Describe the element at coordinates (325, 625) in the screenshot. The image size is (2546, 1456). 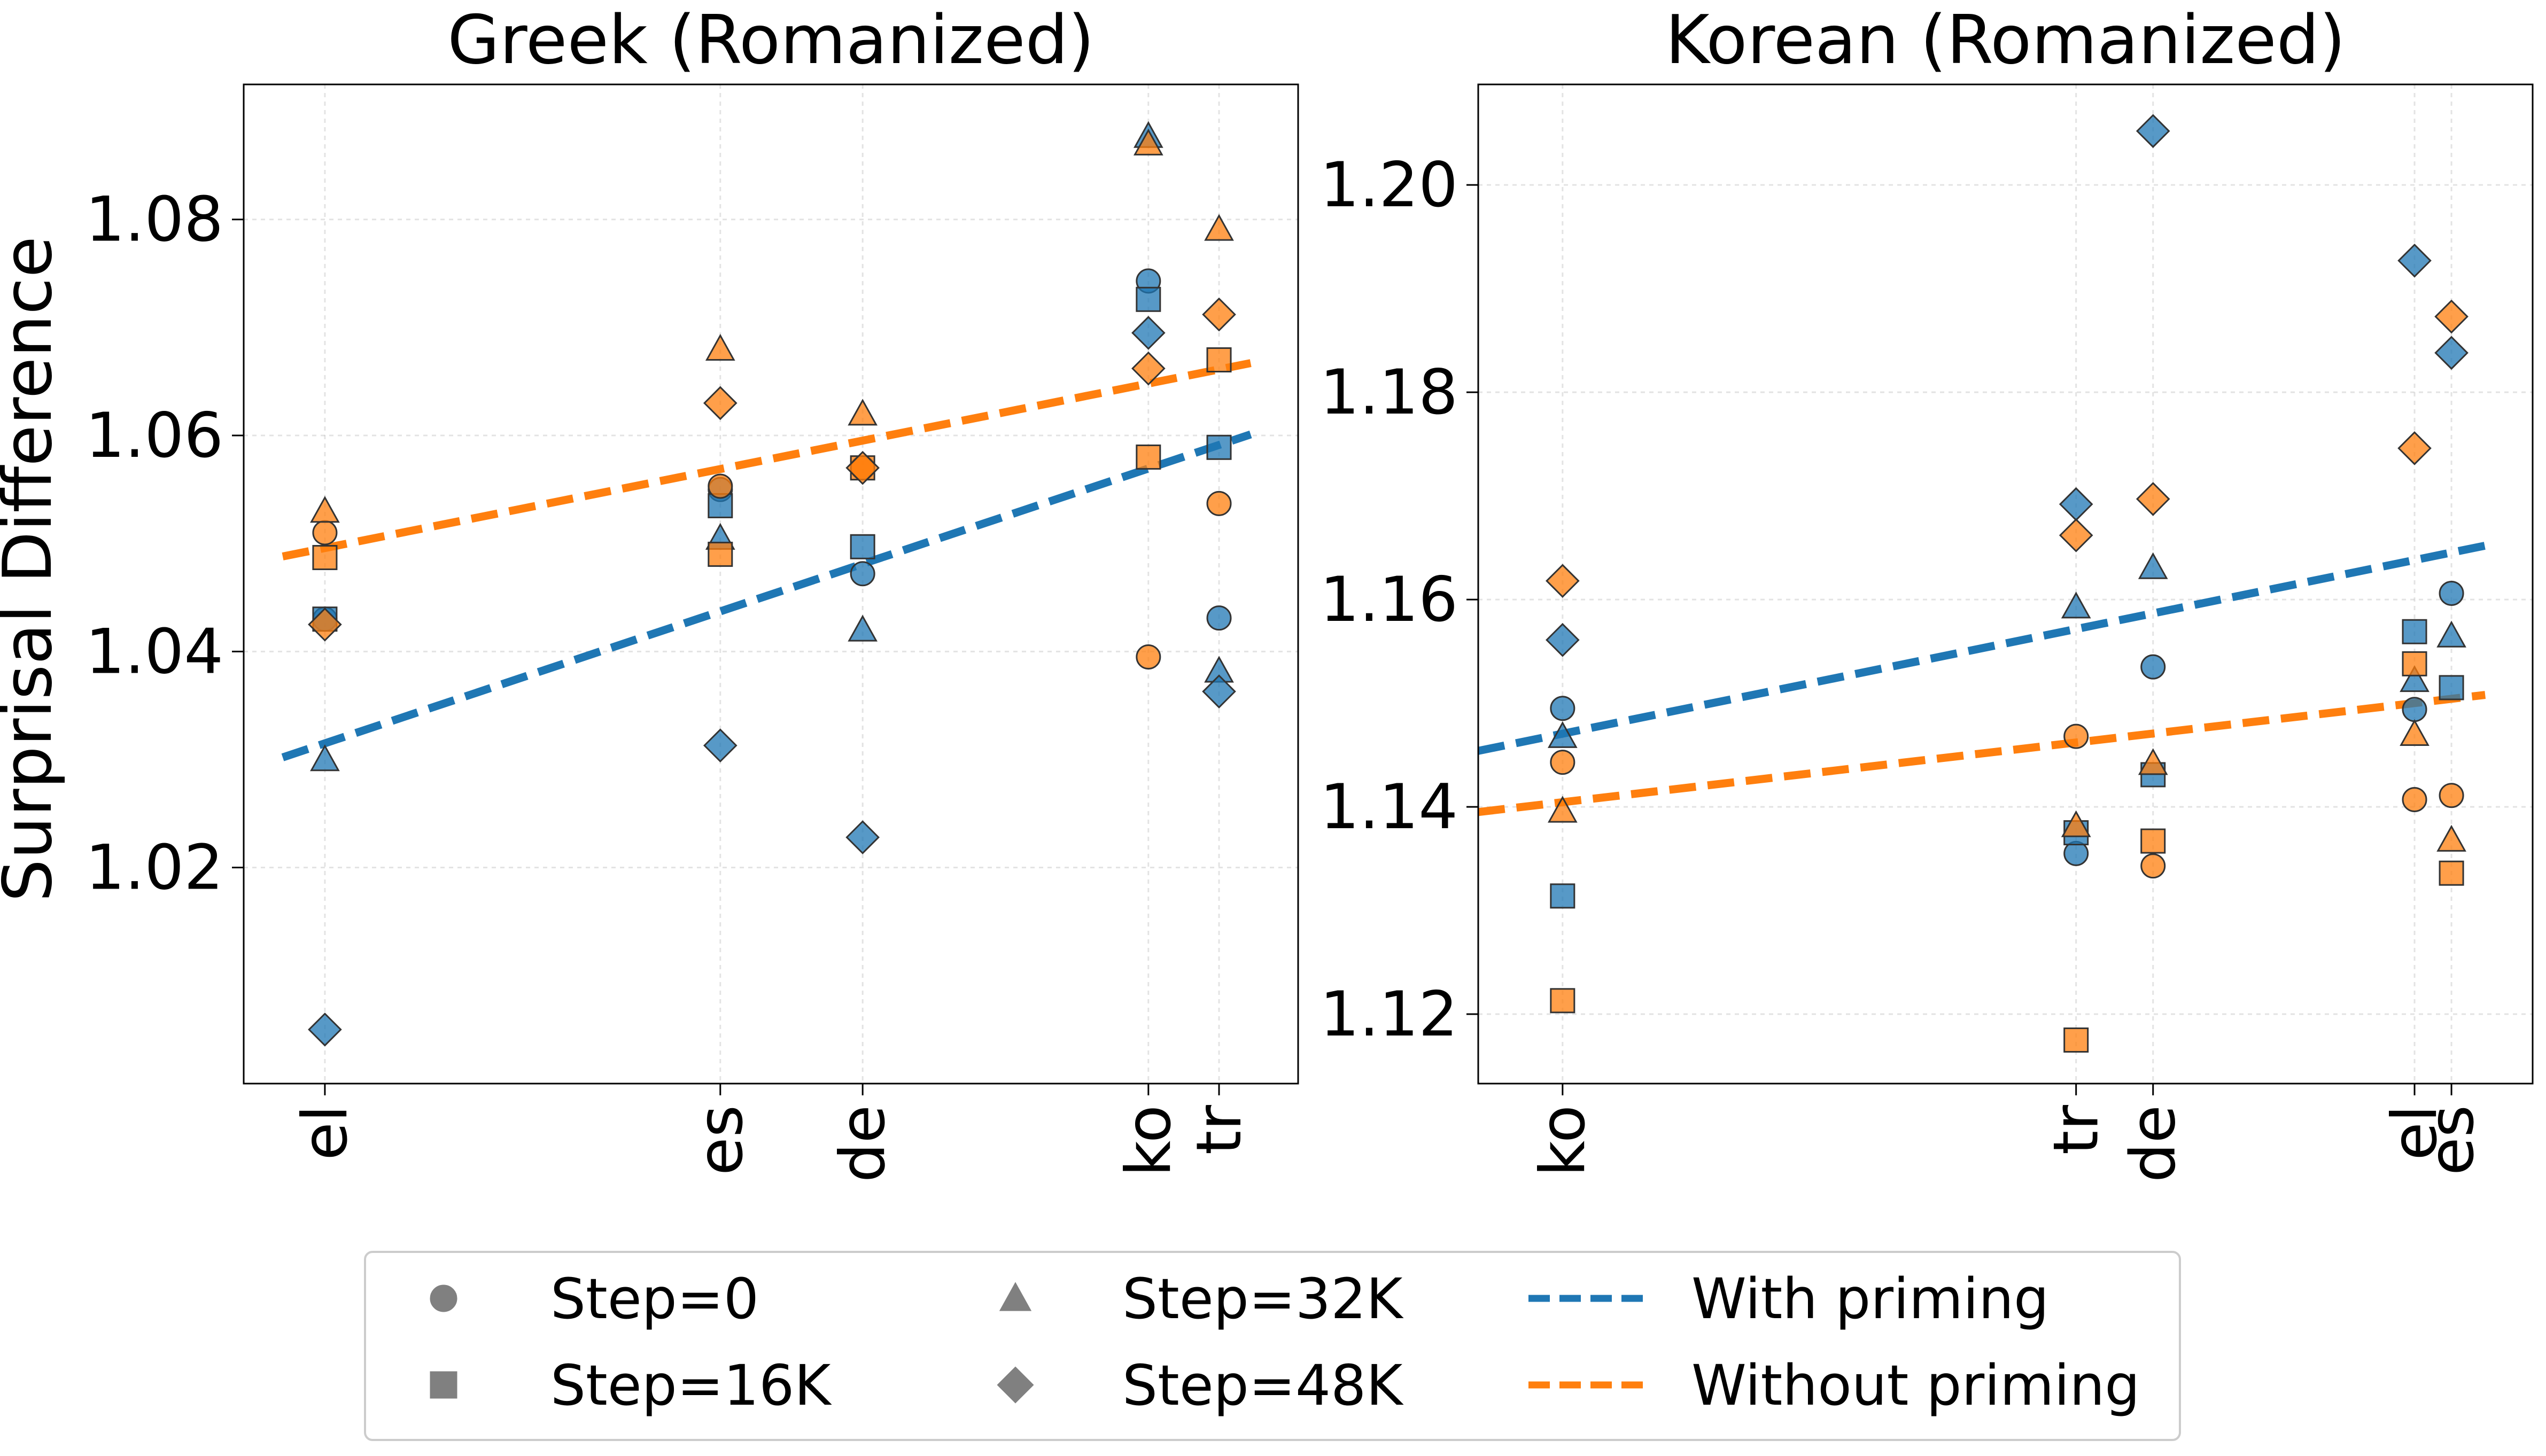
I see `point-greek-el-without-step-48K` at that location.